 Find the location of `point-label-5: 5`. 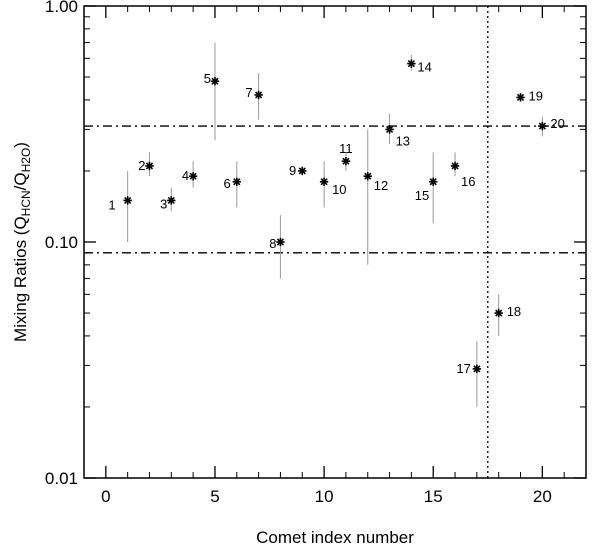

point-label-5: 5 is located at coordinates (207, 78).